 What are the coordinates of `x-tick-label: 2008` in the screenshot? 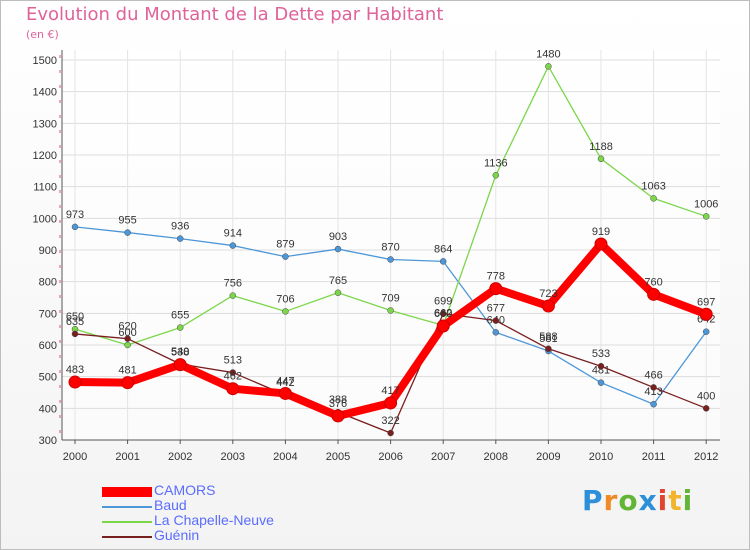 It's located at (496, 457).